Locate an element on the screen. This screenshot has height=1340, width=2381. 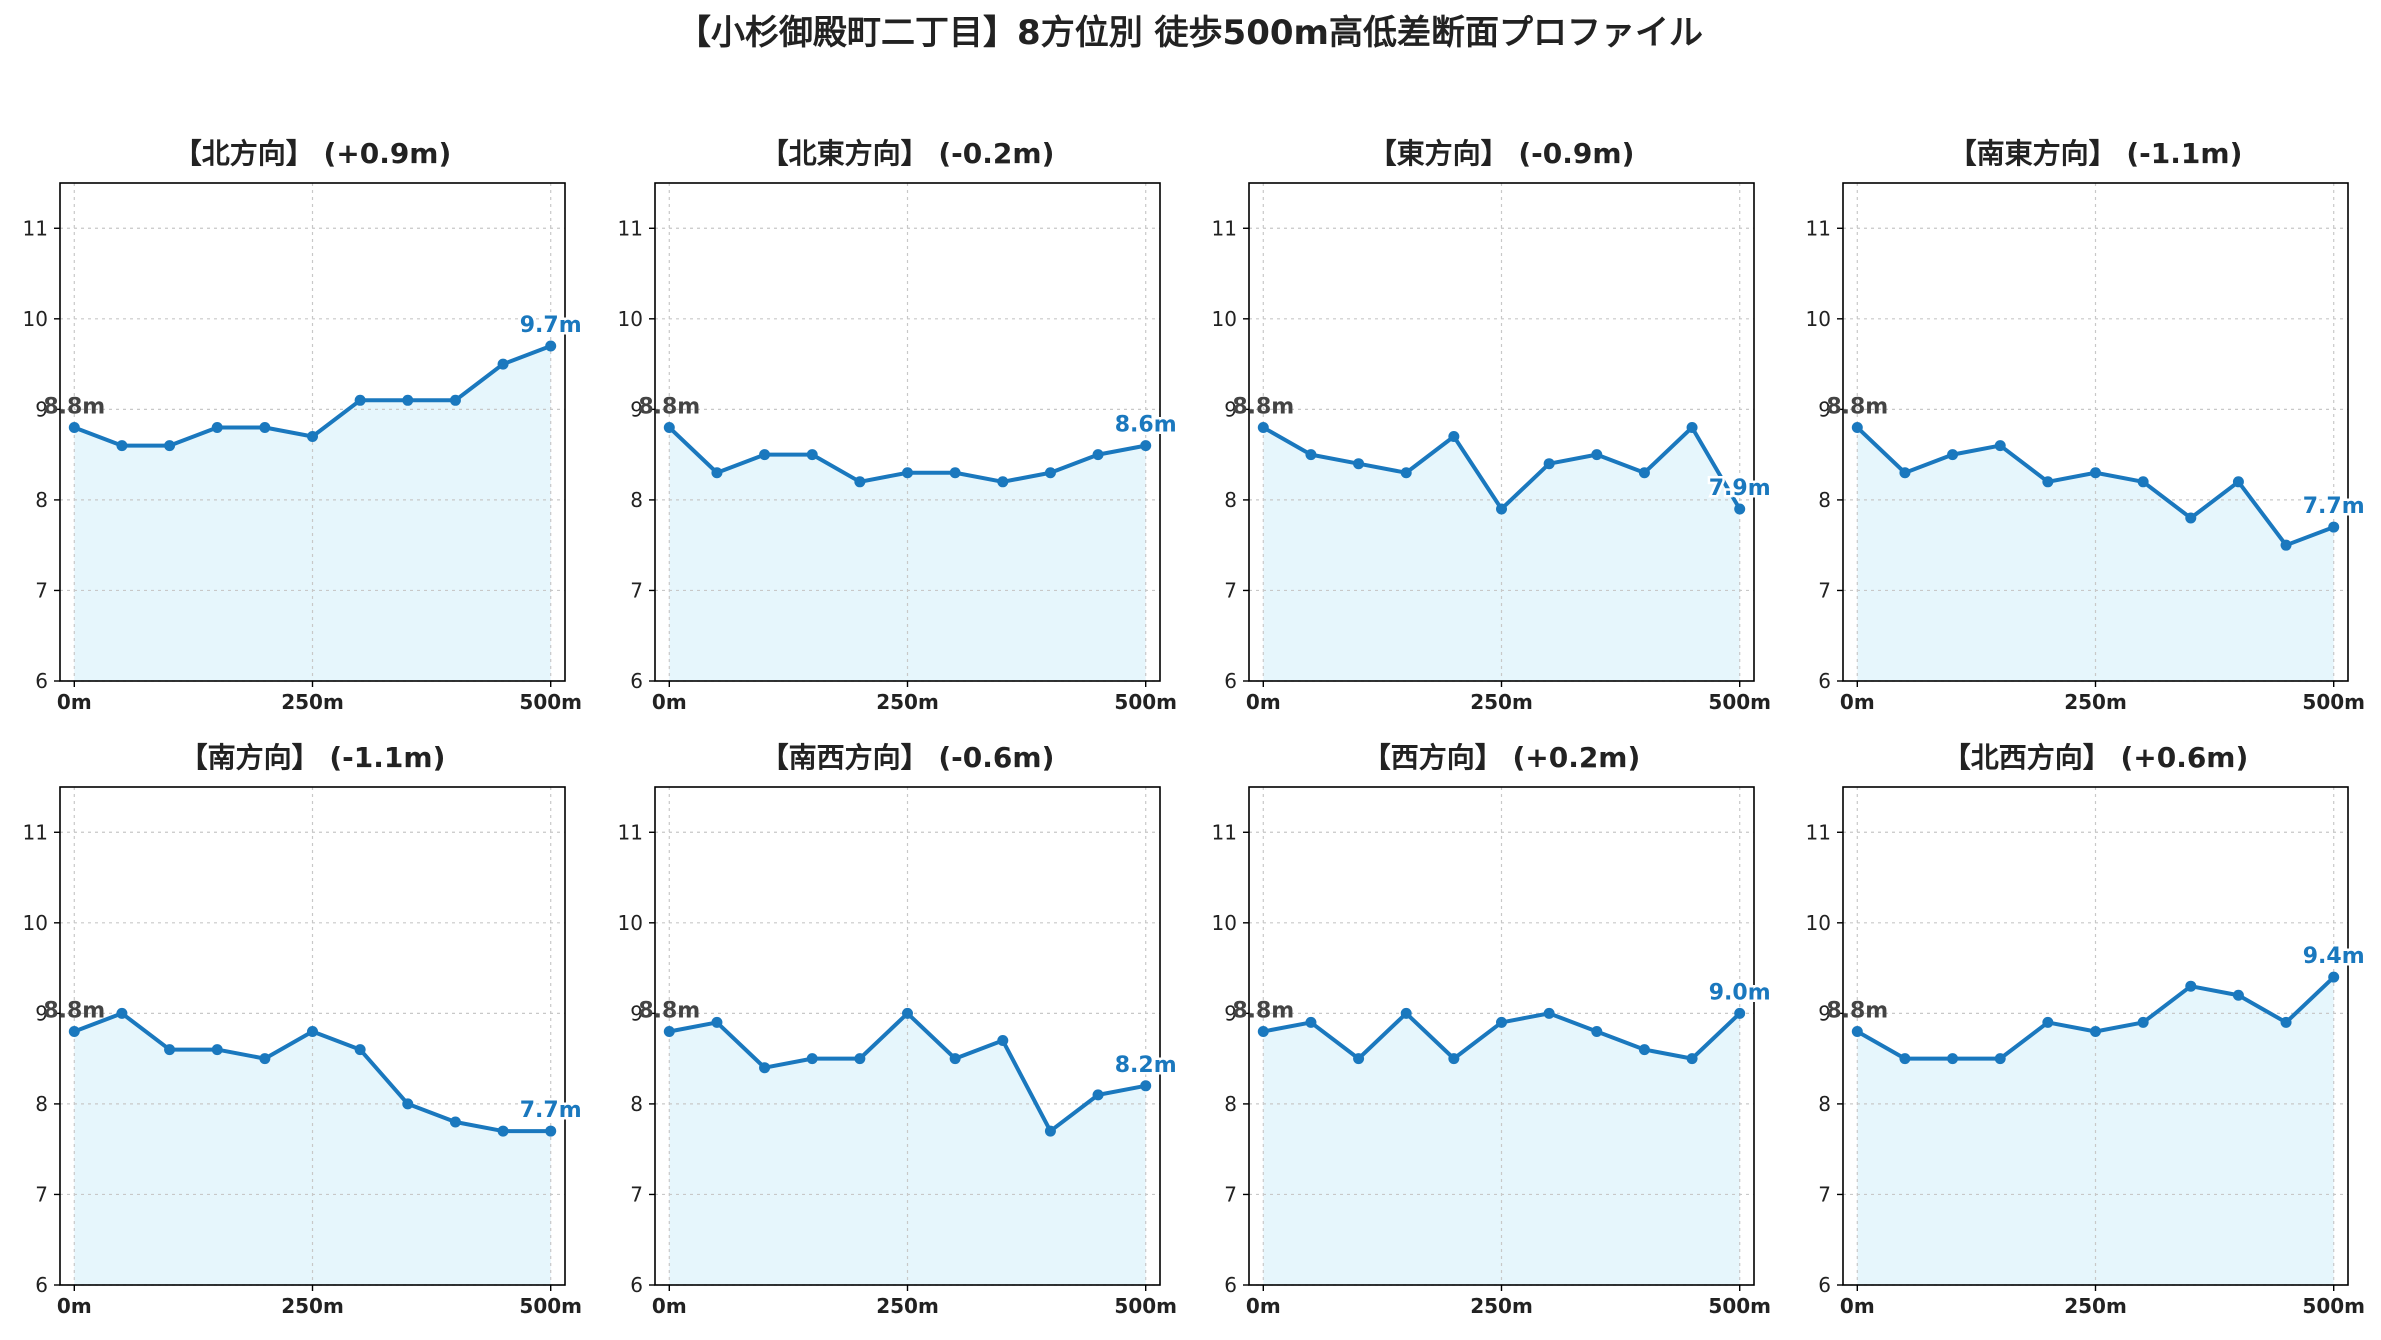
end-value-label: 9.7m is located at coordinates (551, 325).